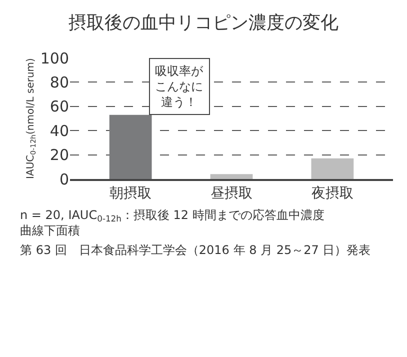 This screenshot has width=407, height=357. What do you see at coordinates (203, 23) in the screenshot?
I see `chart-title: 摂取後の血中リコピン濃度の変化` at bounding box center [203, 23].